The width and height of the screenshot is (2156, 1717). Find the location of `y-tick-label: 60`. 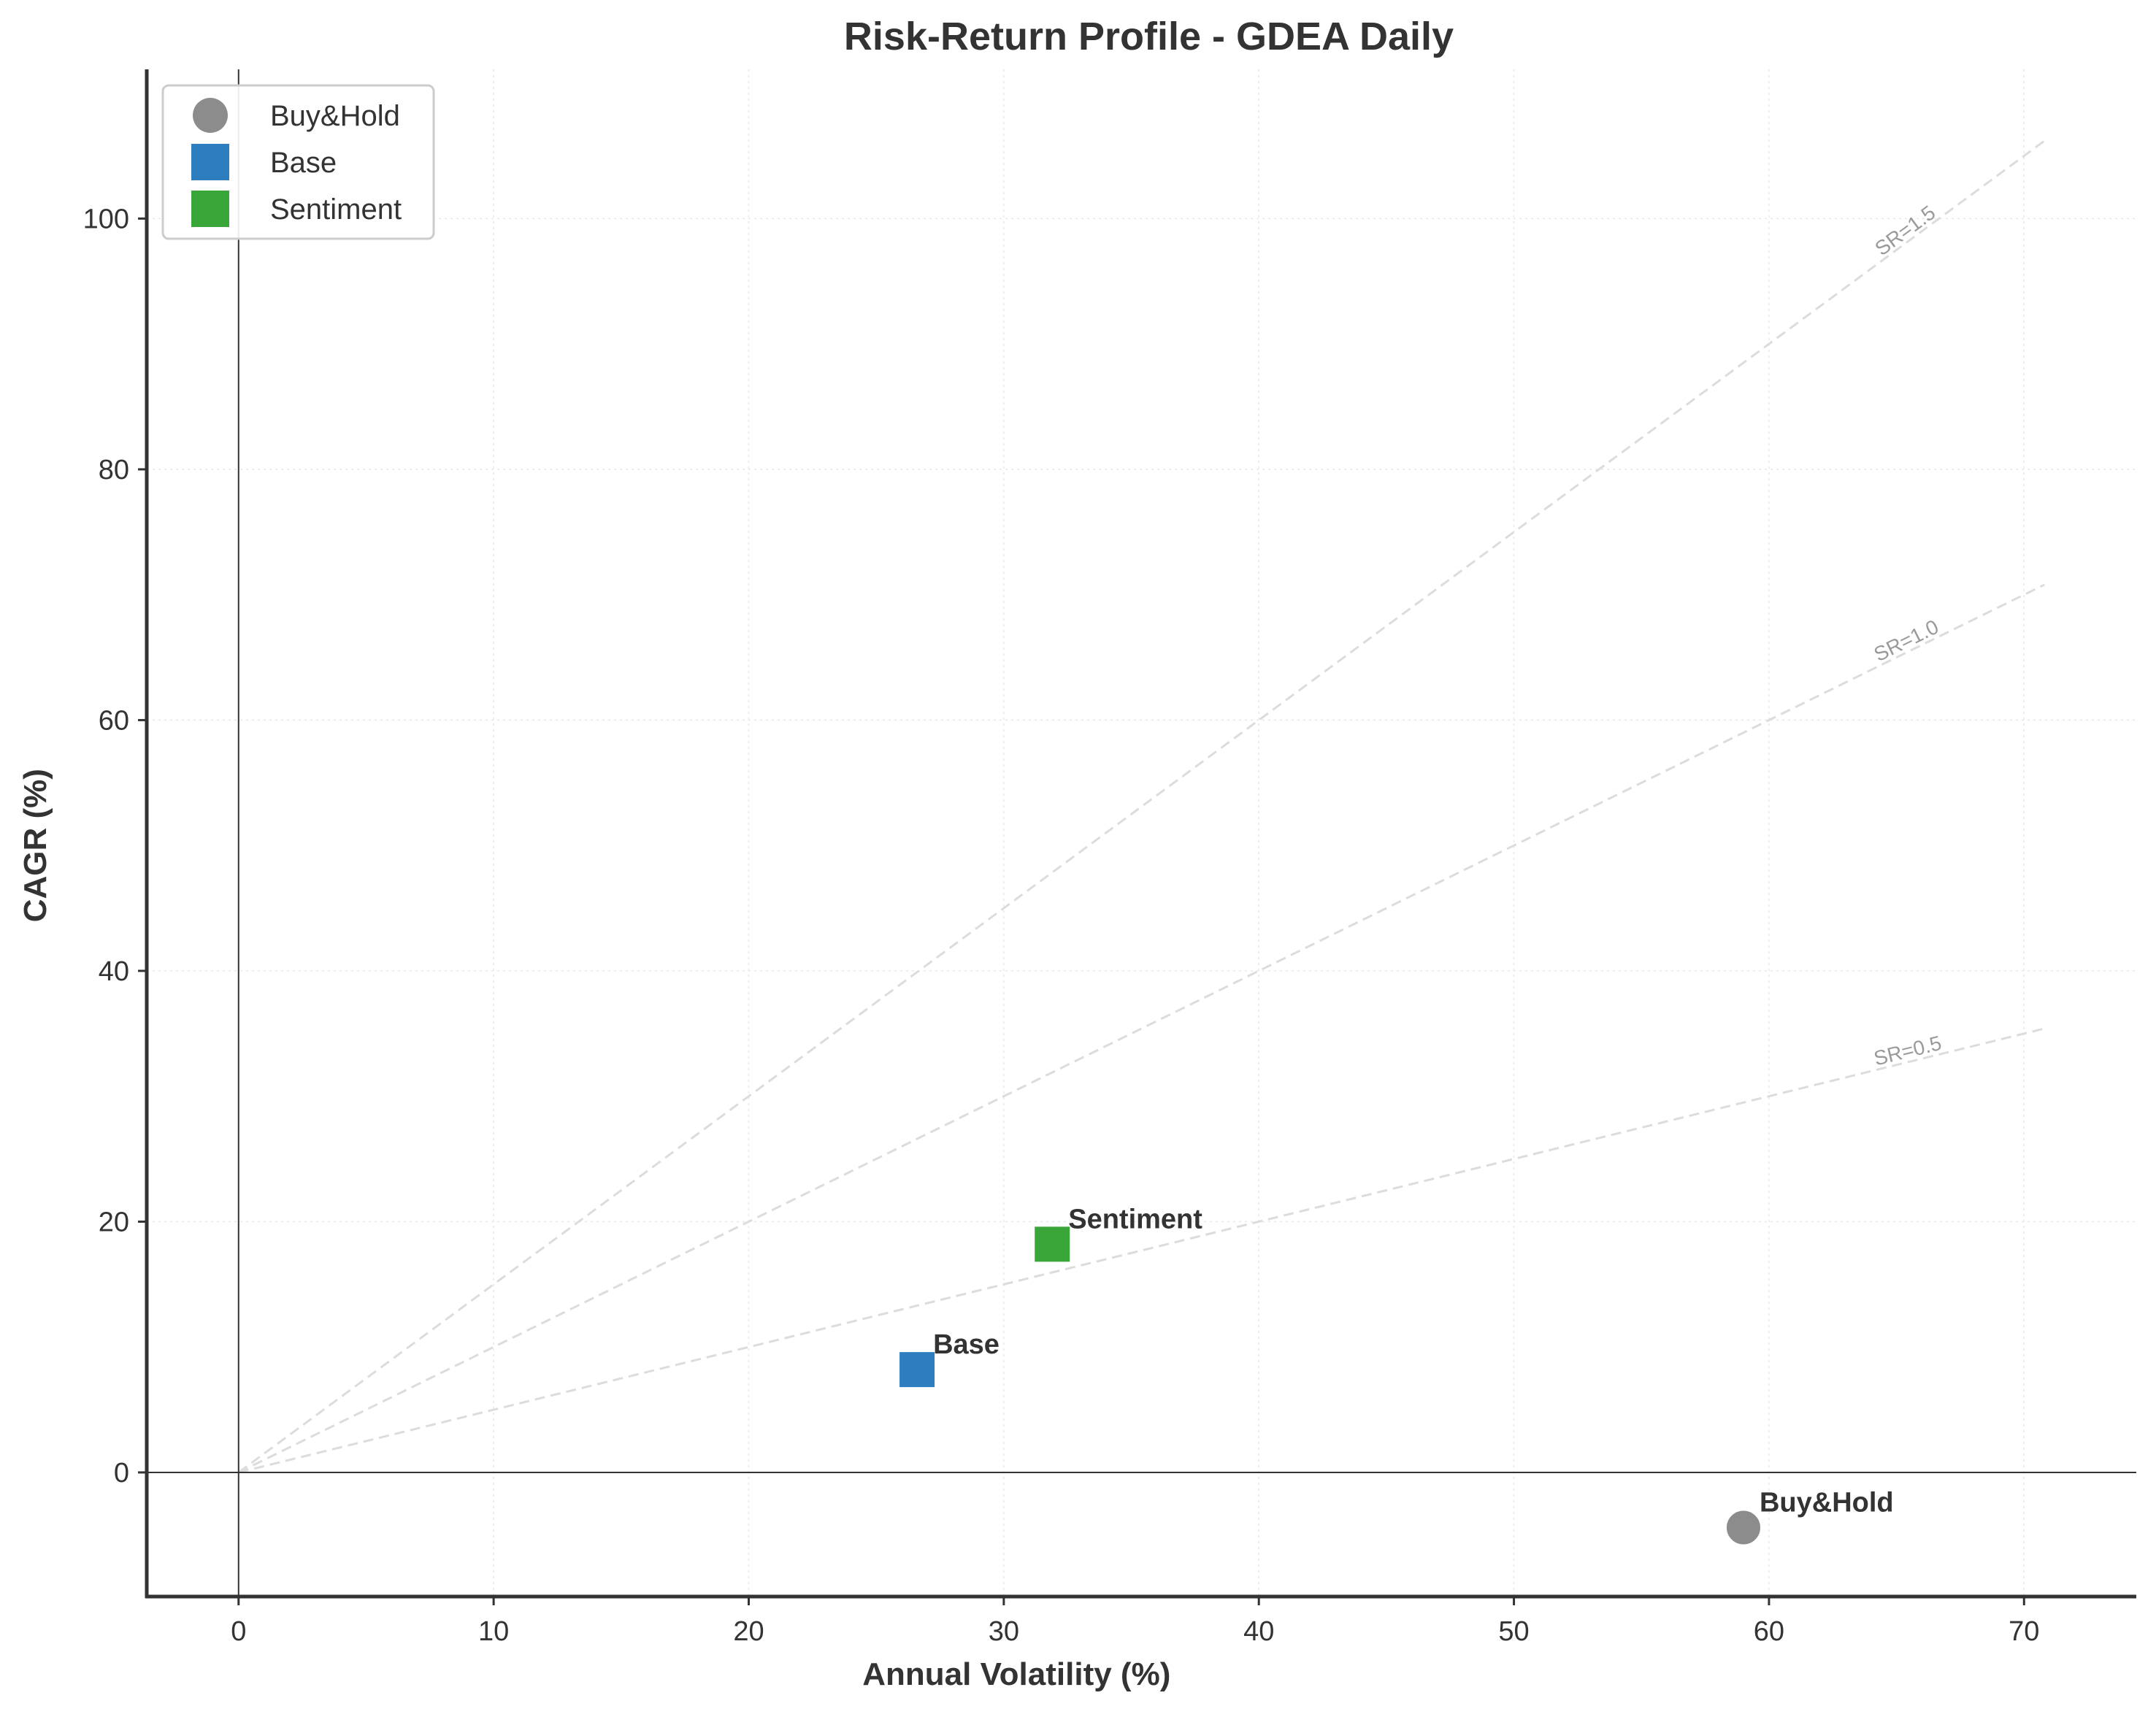

y-tick-label: 60 is located at coordinates (114, 720).